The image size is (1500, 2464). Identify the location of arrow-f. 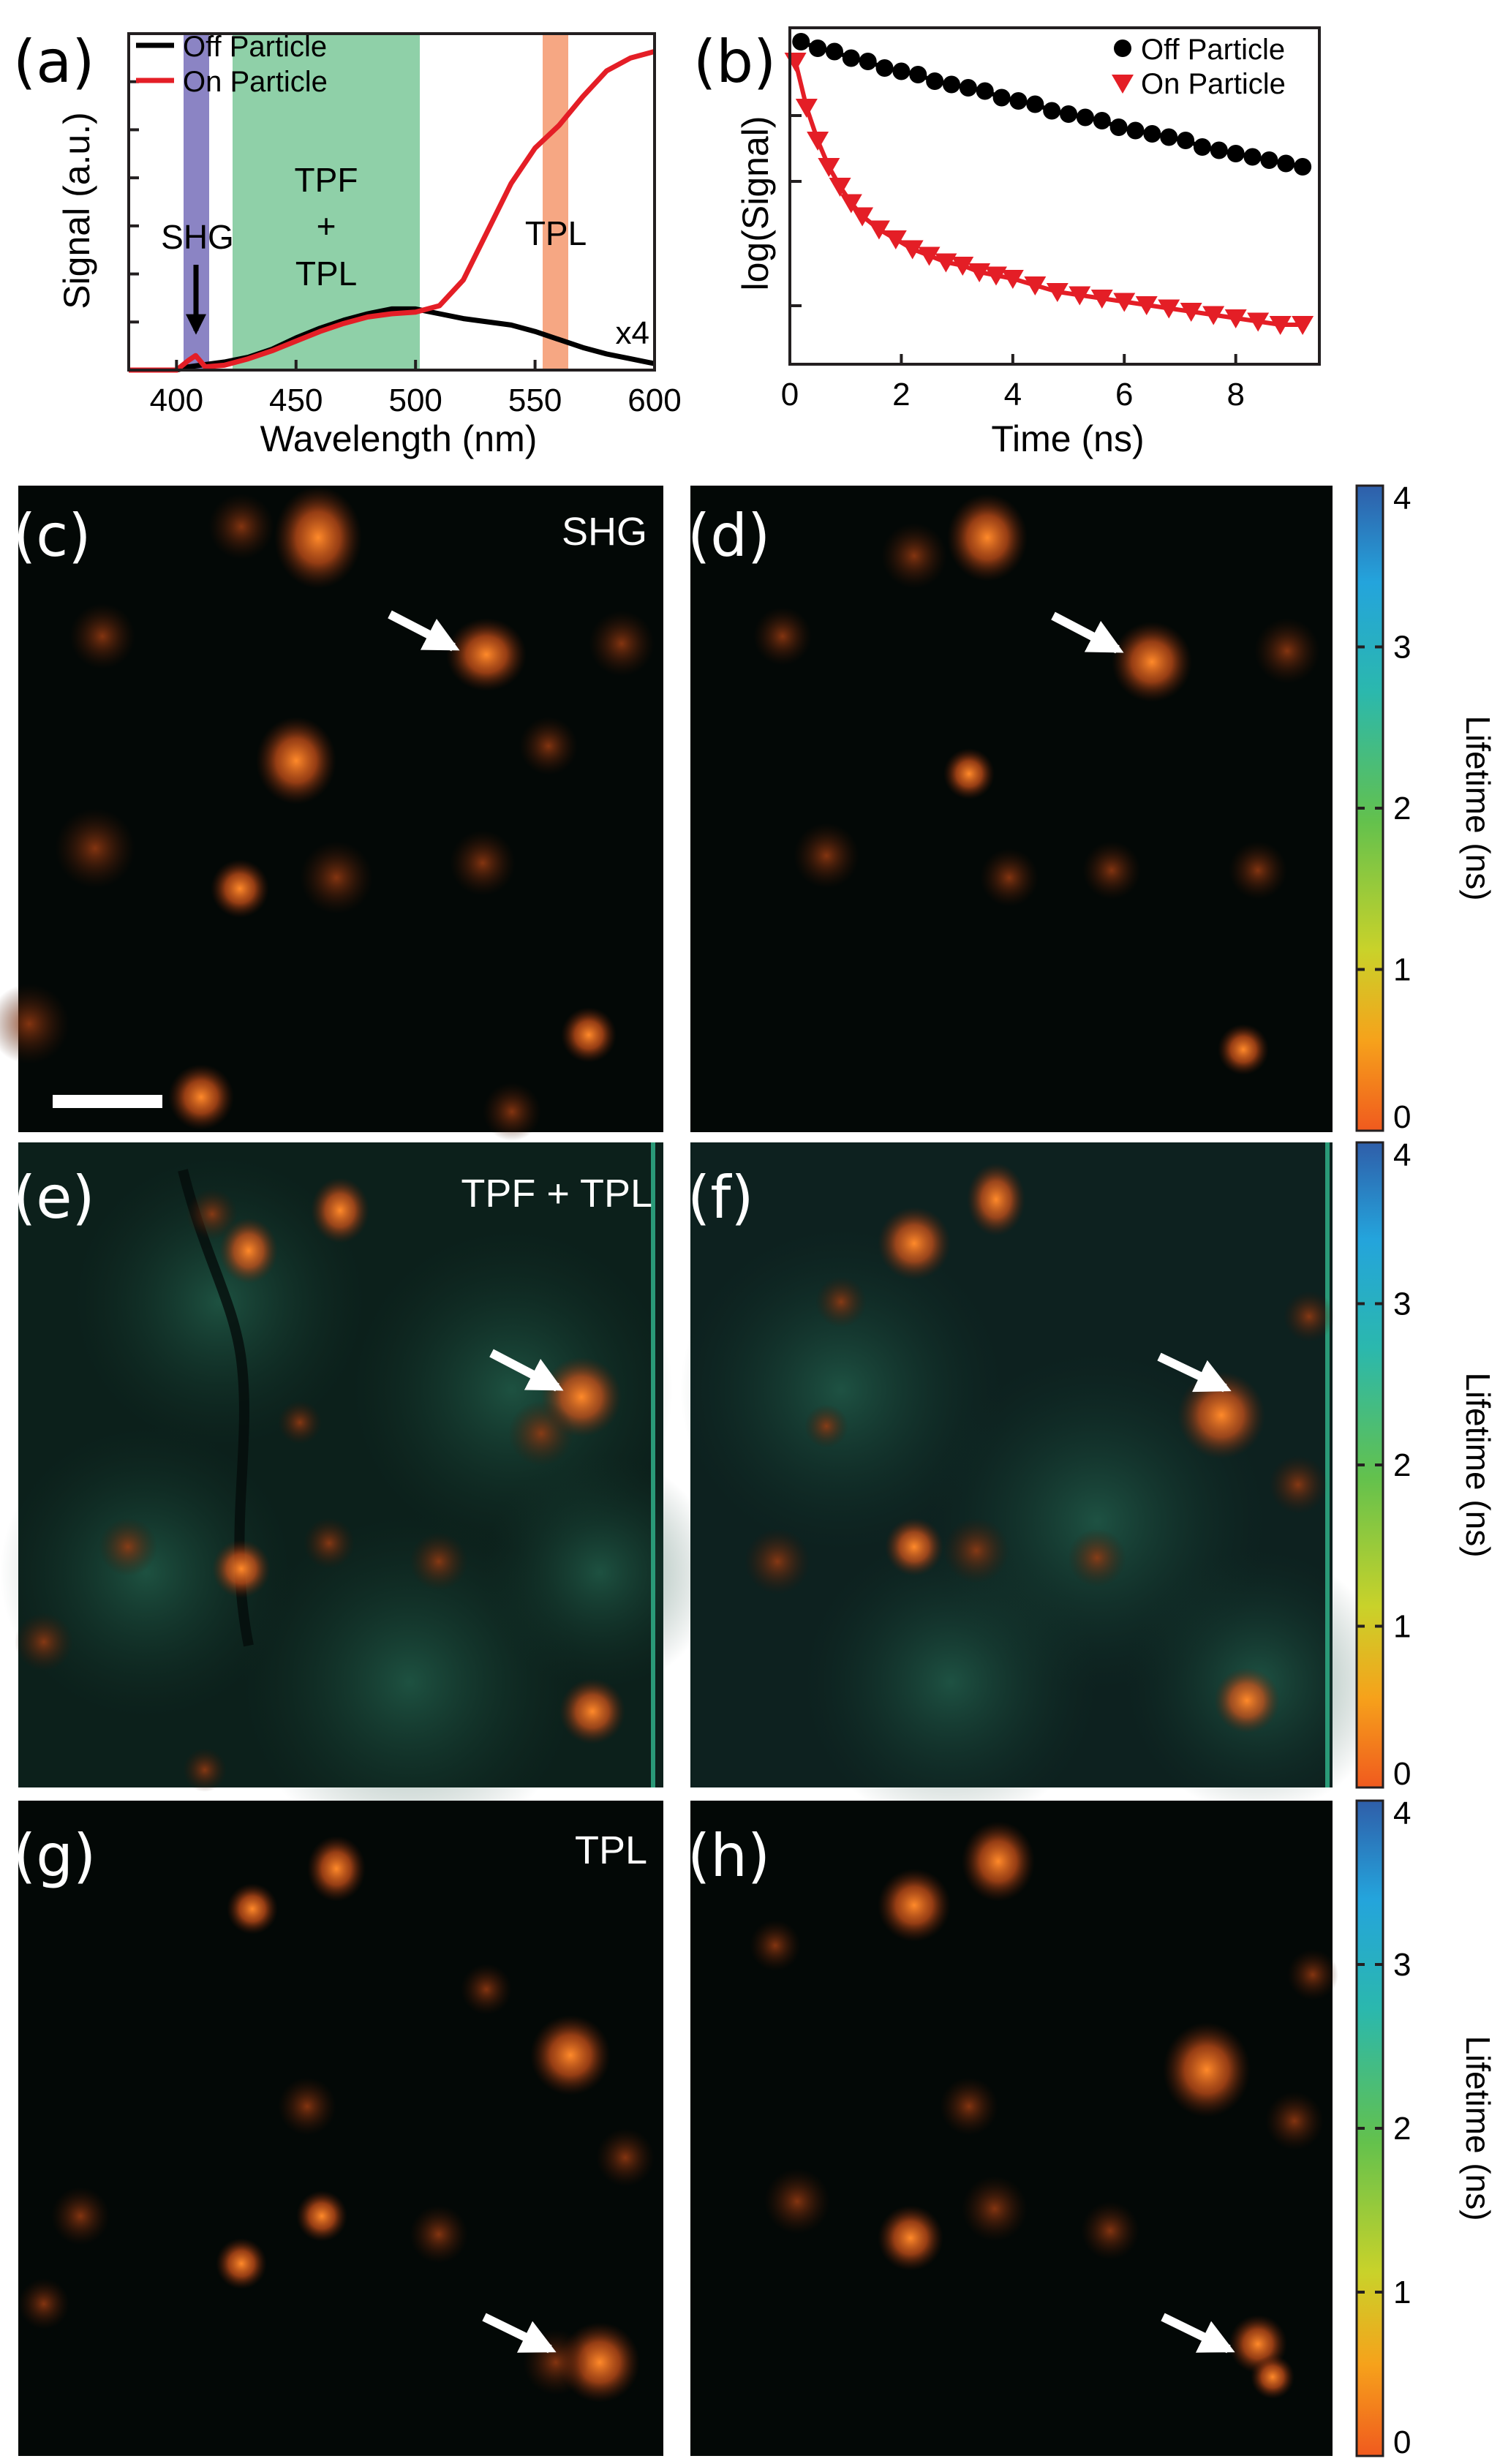
(1194, 1373).